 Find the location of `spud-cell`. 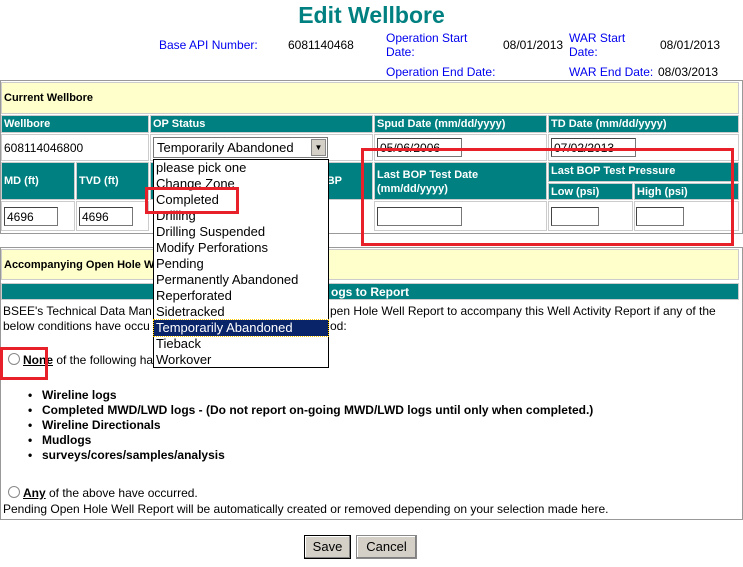

spud-cell is located at coordinates (460, 147).